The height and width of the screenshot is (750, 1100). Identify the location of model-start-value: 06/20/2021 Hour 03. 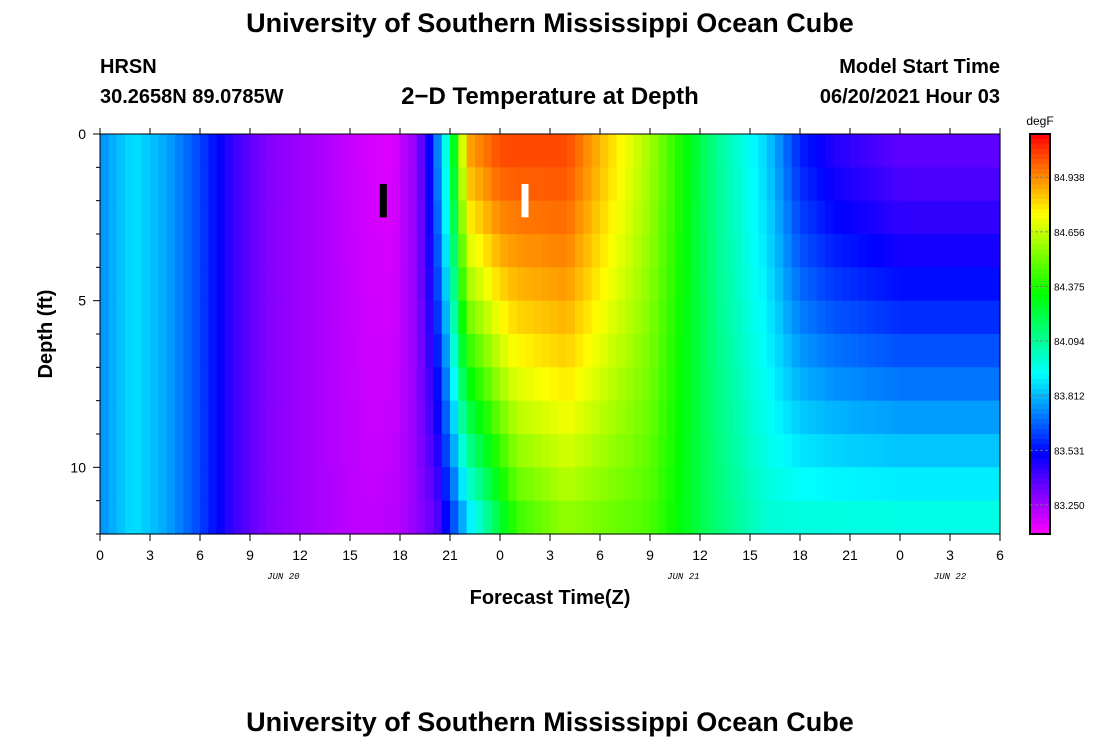
(909, 97).